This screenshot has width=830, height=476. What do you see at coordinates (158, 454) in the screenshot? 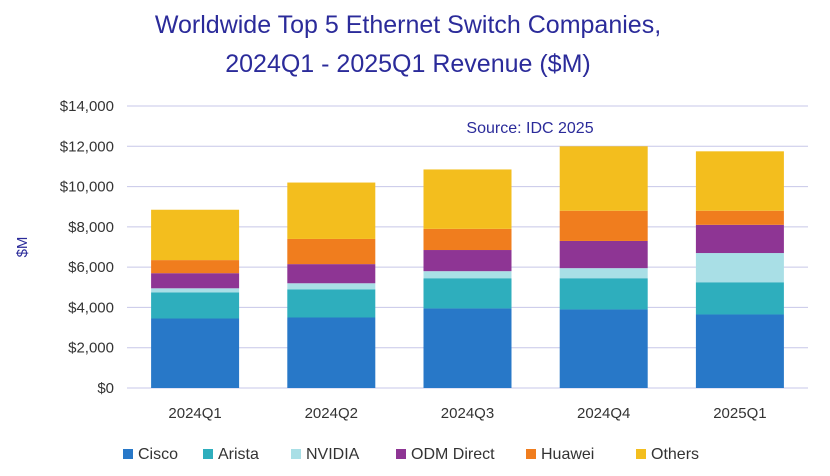
I see `legend-label: Cisco` at bounding box center [158, 454].